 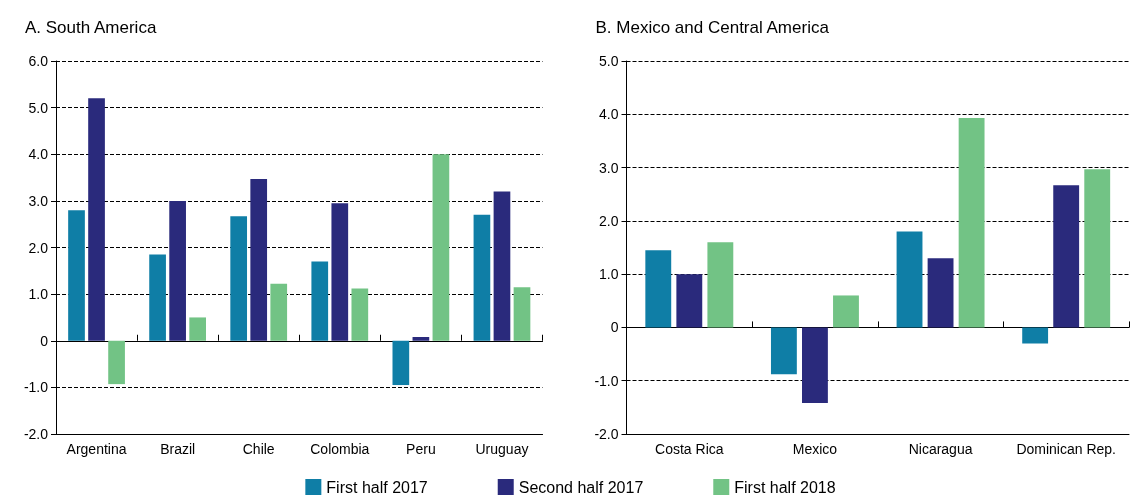 What do you see at coordinates (421, 449) in the screenshot?
I see `x-tick-label: Peru` at bounding box center [421, 449].